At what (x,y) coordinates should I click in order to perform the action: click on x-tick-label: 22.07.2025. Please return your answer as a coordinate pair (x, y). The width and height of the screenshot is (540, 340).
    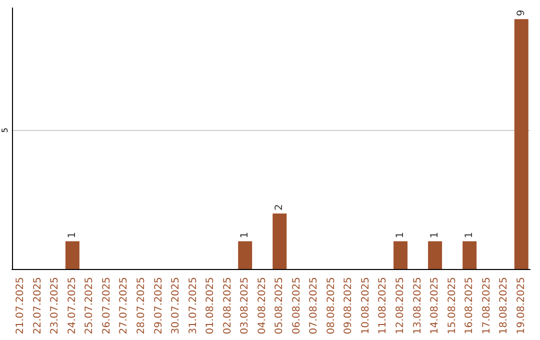
    Looking at the image, I should click on (38, 305).